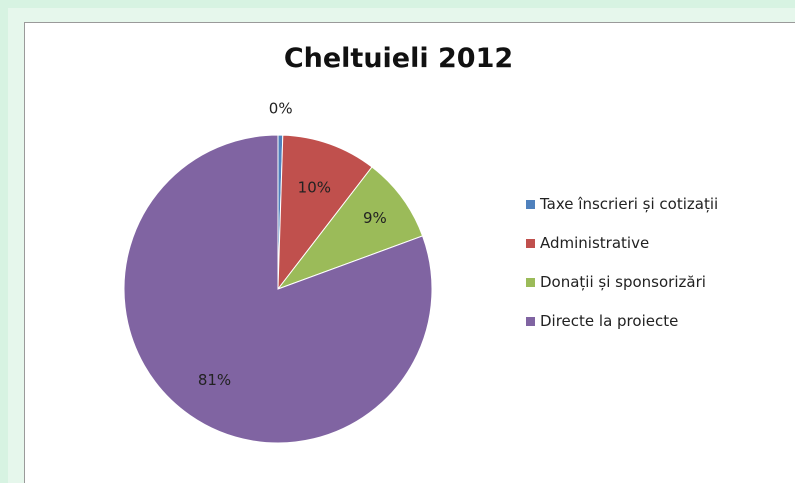  What do you see at coordinates (629, 204) in the screenshot?
I see `legend-label: Taxe înscrieri și cotizații` at bounding box center [629, 204].